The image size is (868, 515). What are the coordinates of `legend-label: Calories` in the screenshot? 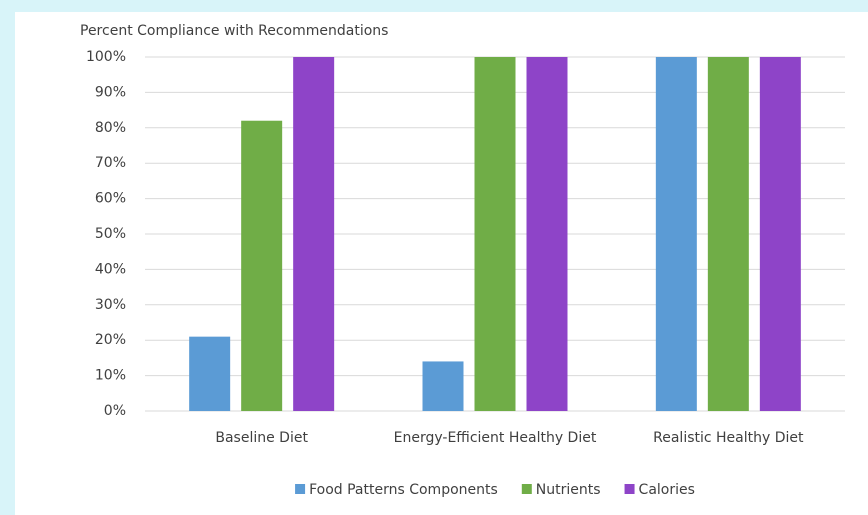 It's located at (667, 490).